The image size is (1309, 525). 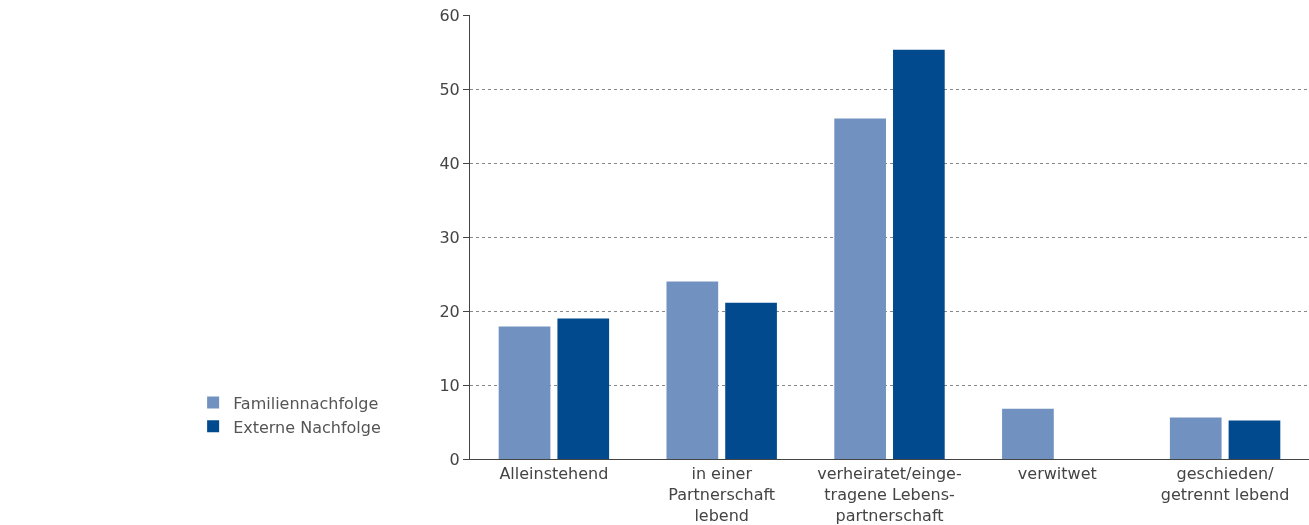 What do you see at coordinates (554, 474) in the screenshot?
I see `x-tick-label: Alleinstehend` at bounding box center [554, 474].